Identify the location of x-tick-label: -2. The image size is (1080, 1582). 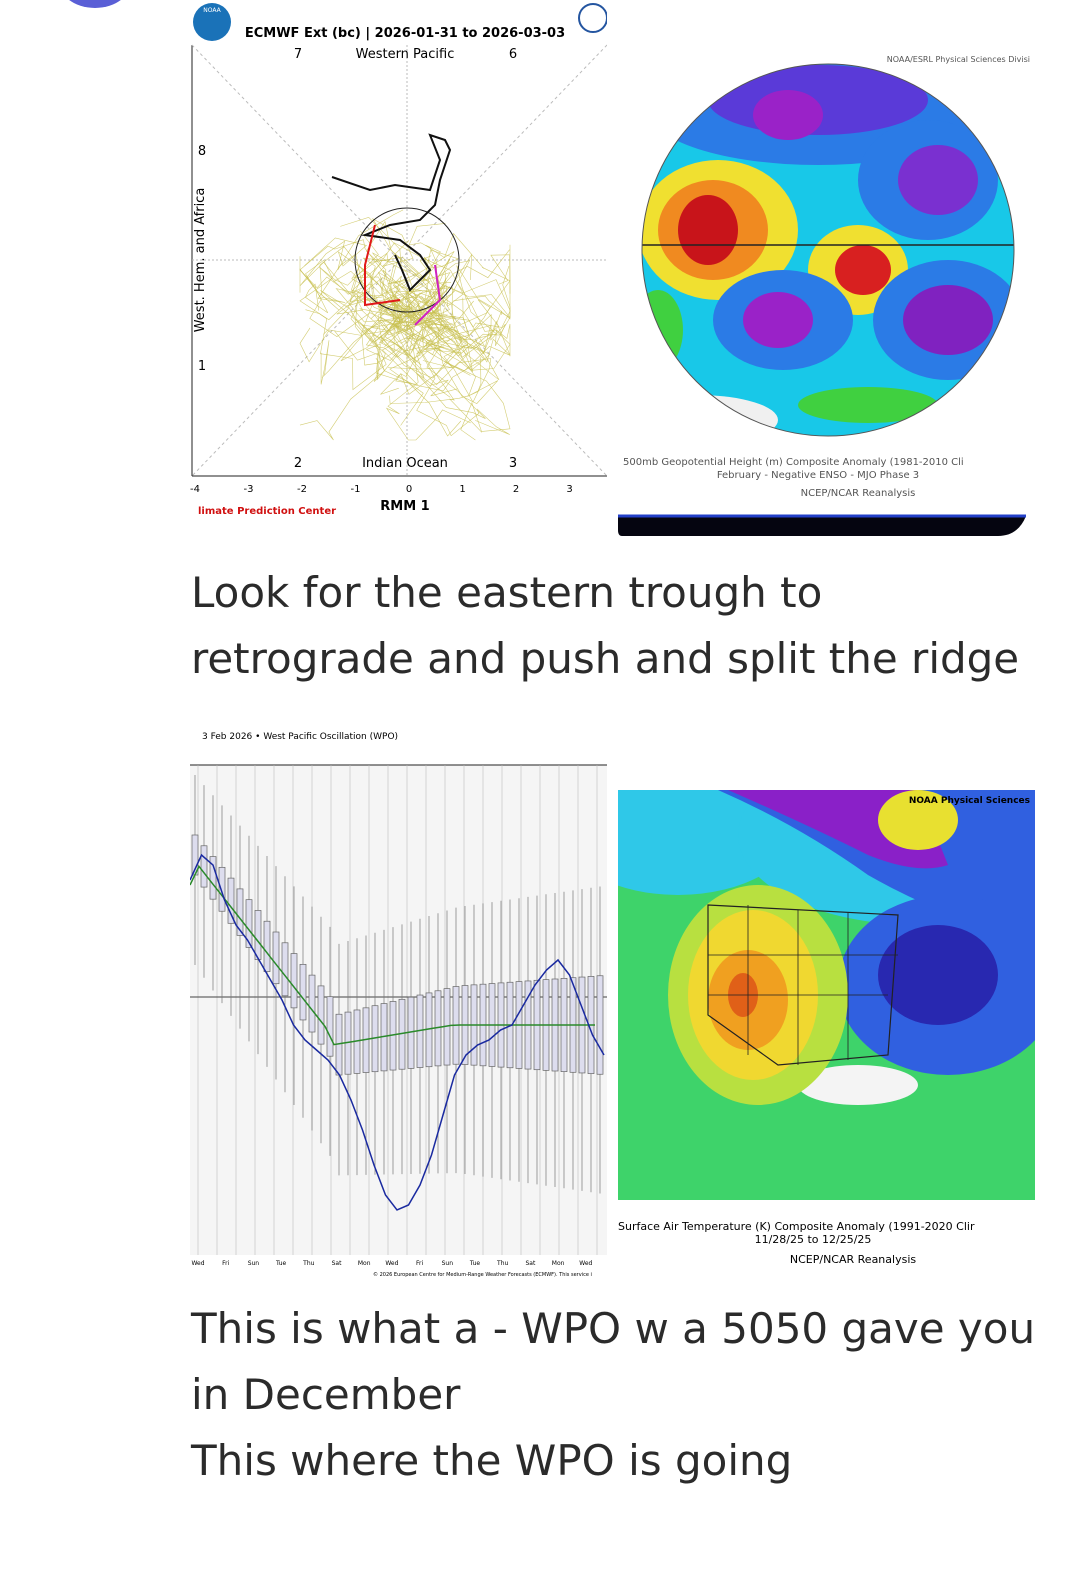
(302, 489).